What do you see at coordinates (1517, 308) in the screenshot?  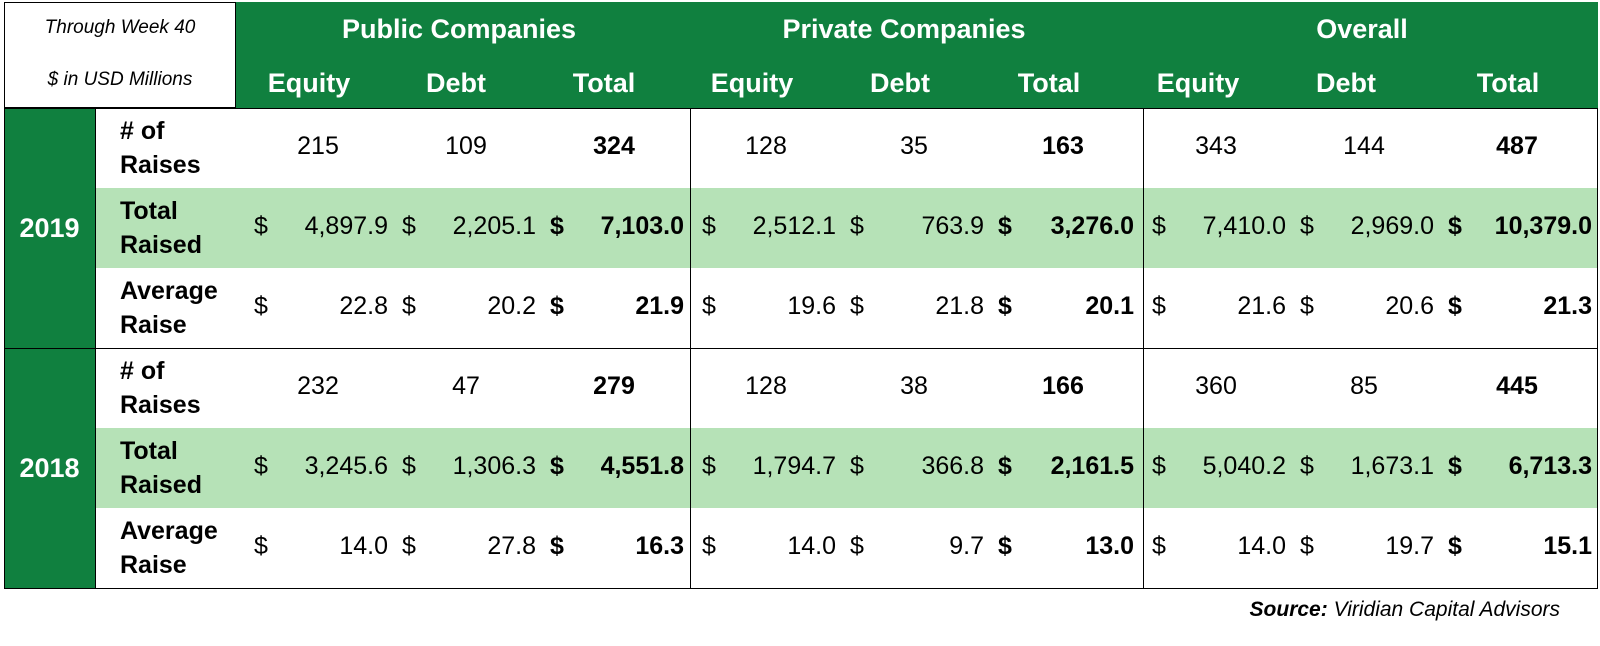 I see `table-cell: $21.3` at bounding box center [1517, 308].